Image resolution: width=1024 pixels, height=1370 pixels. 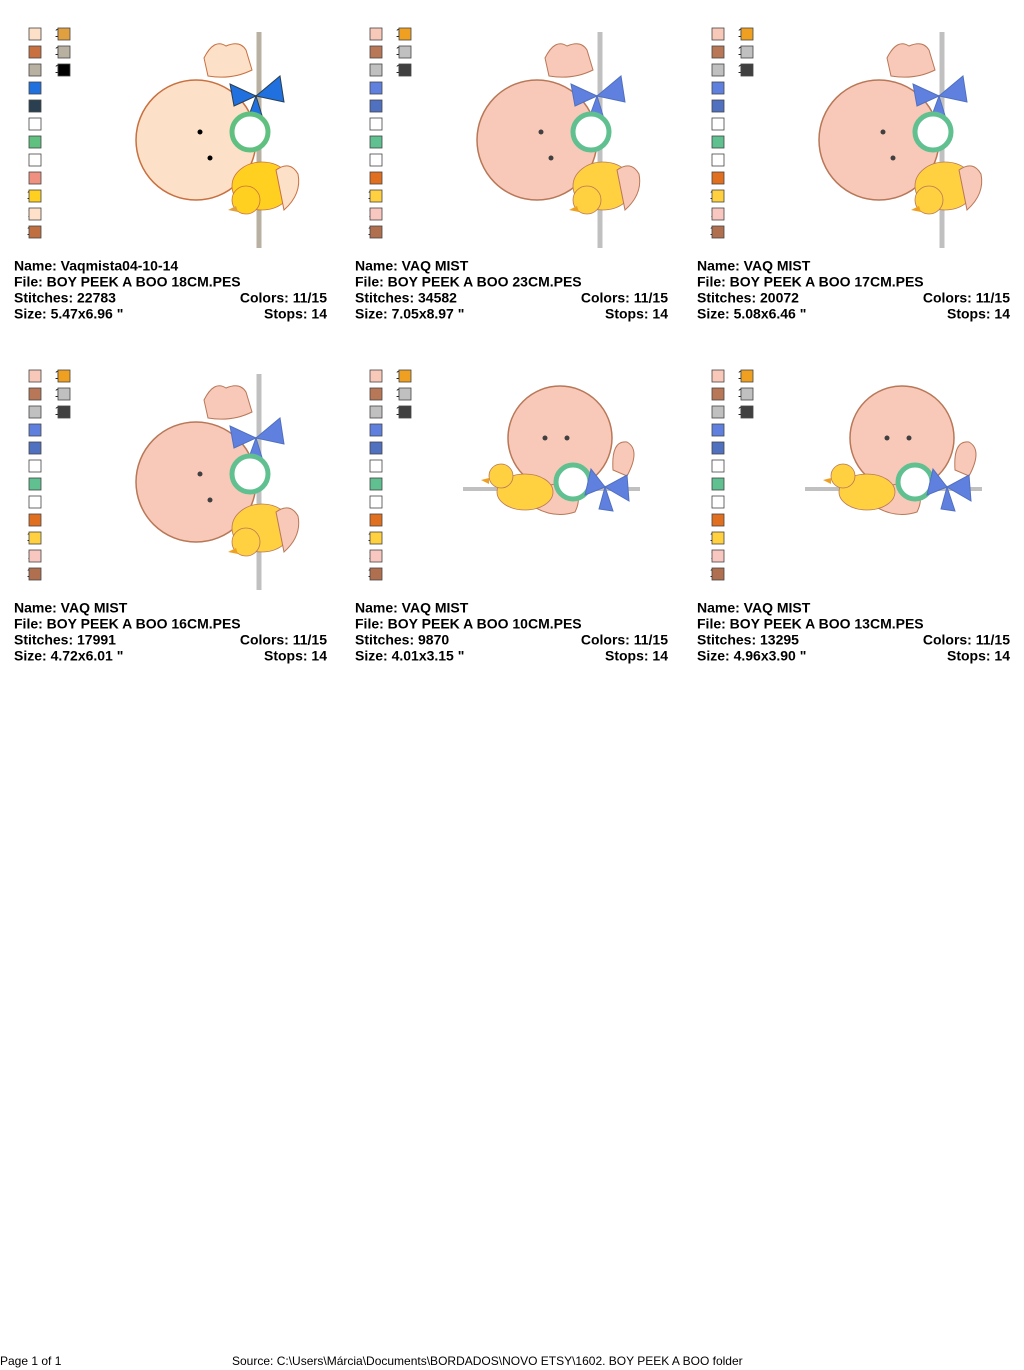 What do you see at coordinates (949, 489) in the screenshot?
I see `bow` at bounding box center [949, 489].